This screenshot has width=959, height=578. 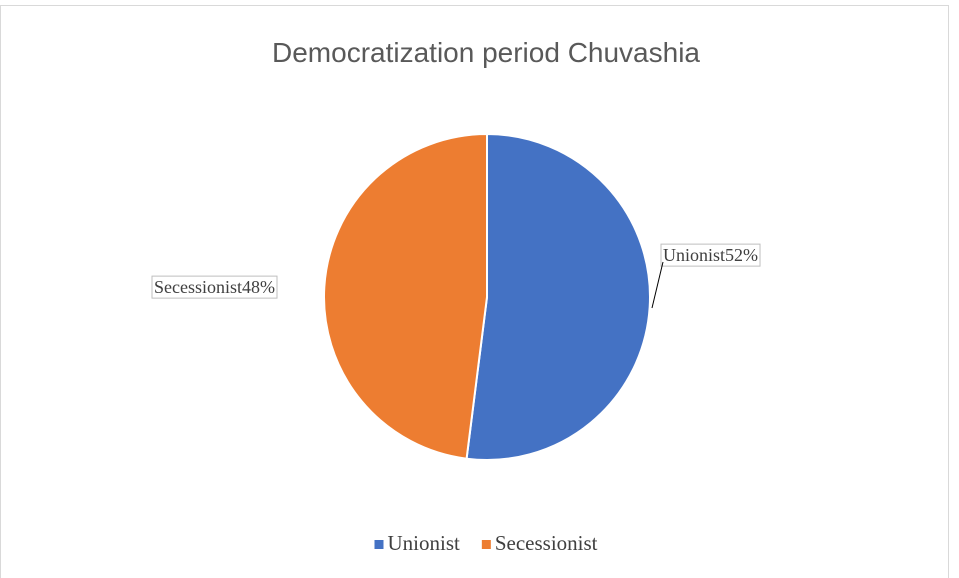 I want to click on data-label: Secessionist48%, so click(x=214, y=287).